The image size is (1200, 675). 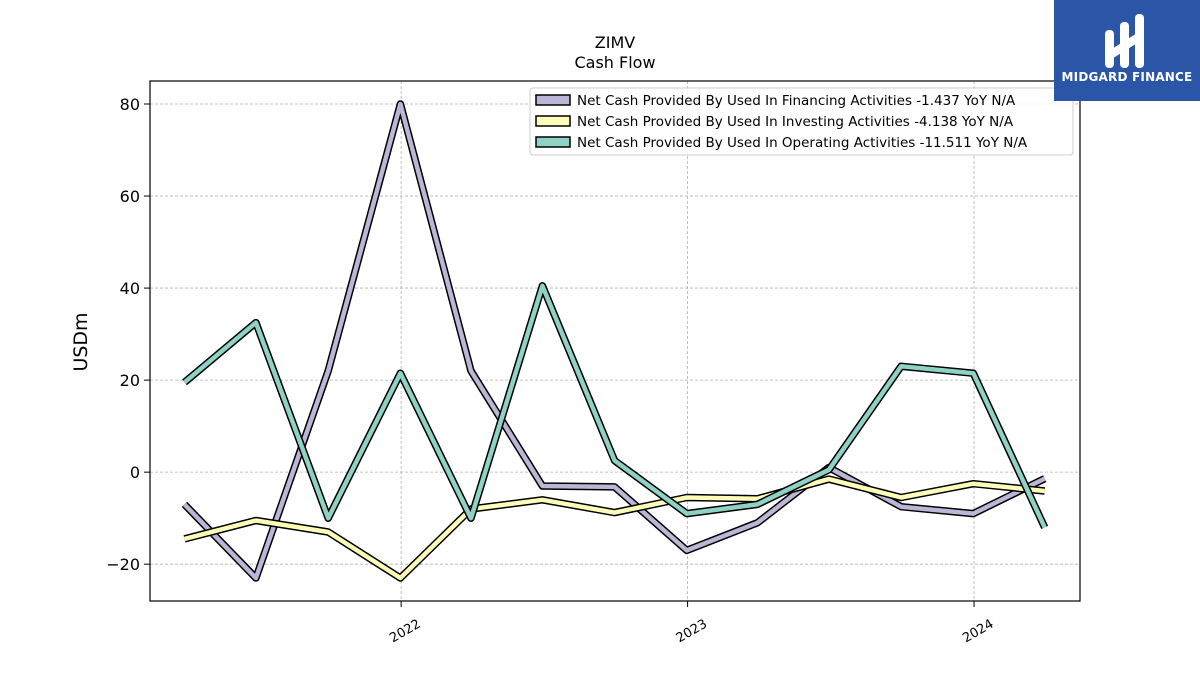 What do you see at coordinates (692, 632) in the screenshot?
I see `x-tick-label: 2023` at bounding box center [692, 632].